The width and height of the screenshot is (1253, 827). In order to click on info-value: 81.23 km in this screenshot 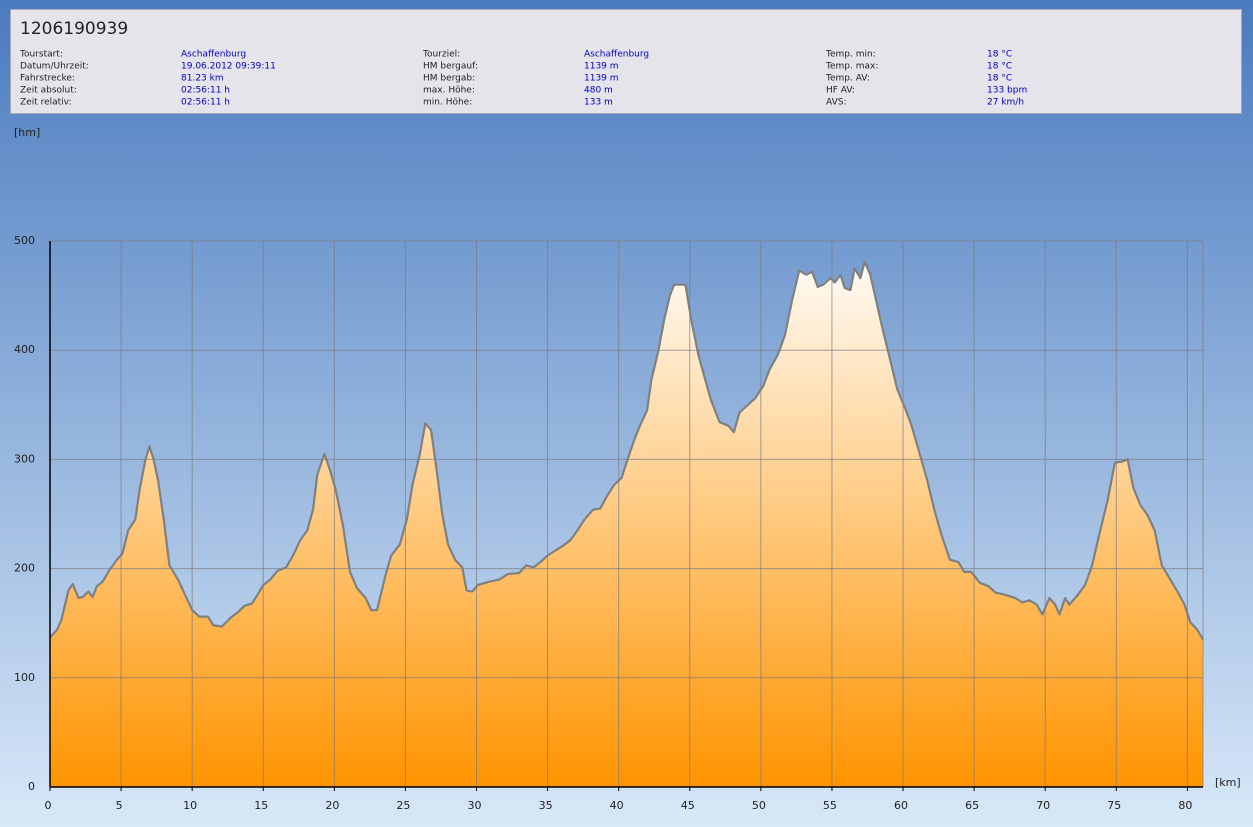, I will do `click(202, 79)`.